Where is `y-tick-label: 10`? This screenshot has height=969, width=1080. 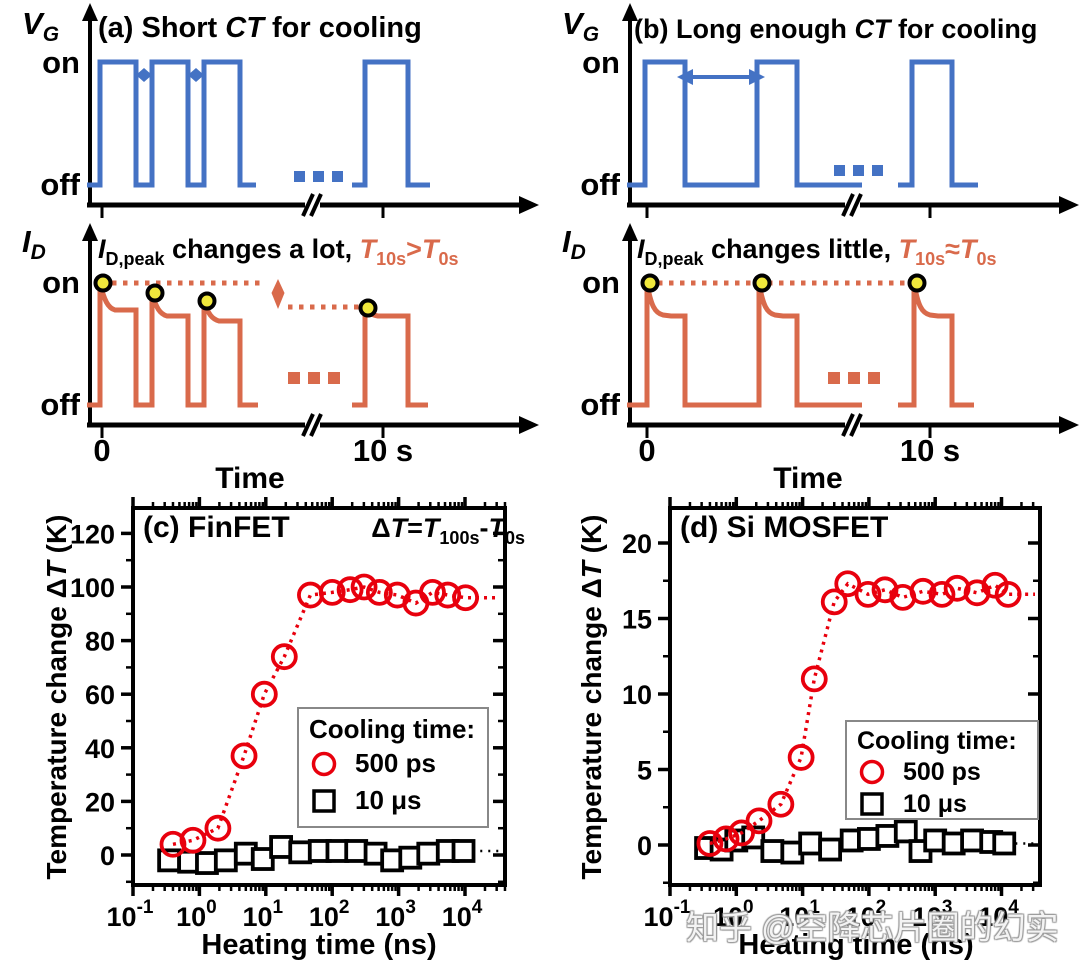 y-tick-label: 10 is located at coordinates (637, 695).